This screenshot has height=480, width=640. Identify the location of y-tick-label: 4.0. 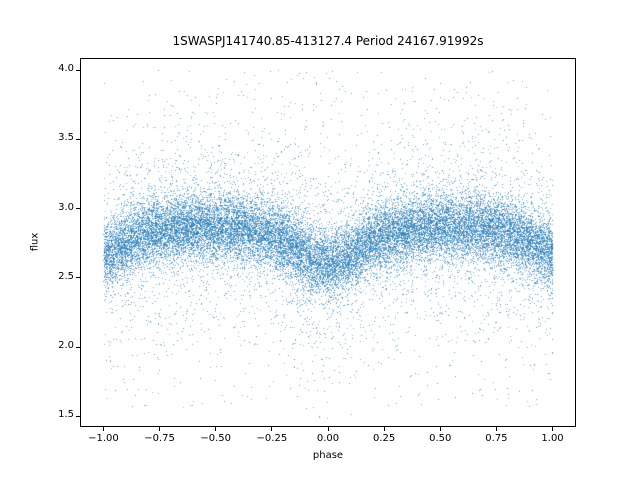
(66, 69).